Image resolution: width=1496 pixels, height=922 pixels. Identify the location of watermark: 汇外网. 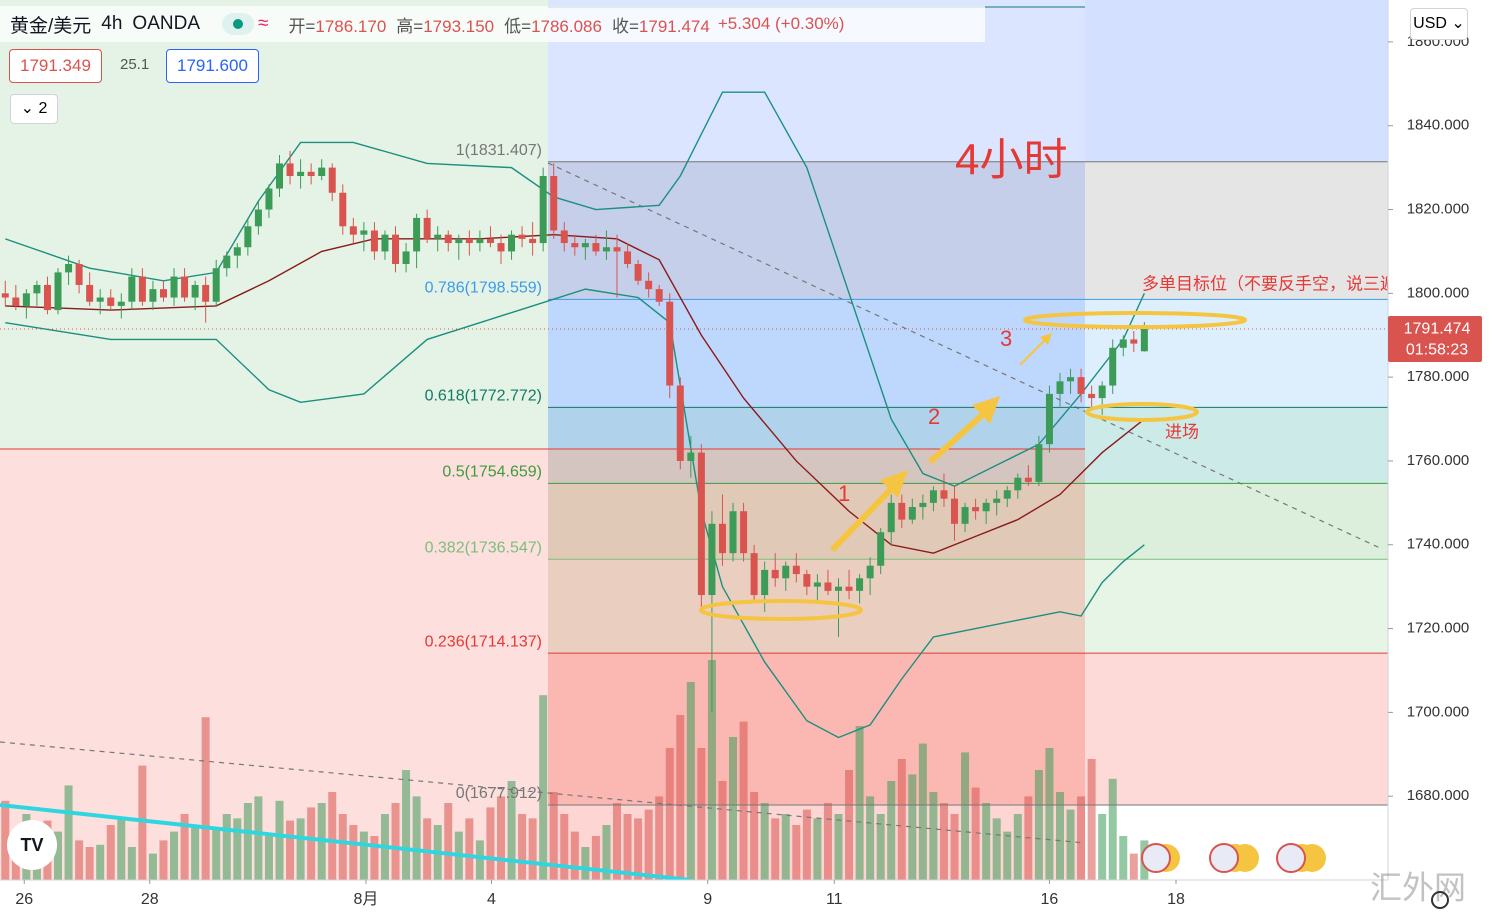
(1418, 887).